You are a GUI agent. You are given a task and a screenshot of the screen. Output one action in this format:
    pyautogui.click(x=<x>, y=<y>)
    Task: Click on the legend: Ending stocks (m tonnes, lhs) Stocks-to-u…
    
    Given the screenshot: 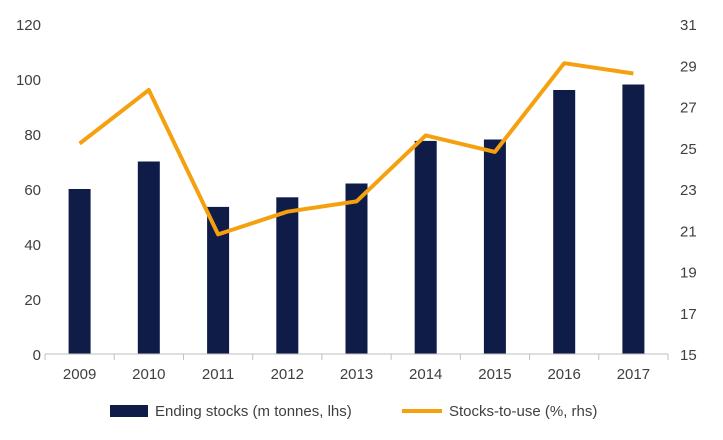 What is the action you would take?
    pyautogui.click(x=353, y=411)
    